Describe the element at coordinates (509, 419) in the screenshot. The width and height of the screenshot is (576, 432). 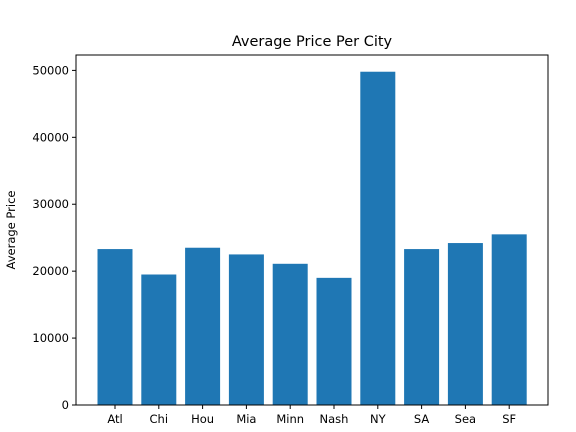
I see `x-tick-label: SF` at that location.